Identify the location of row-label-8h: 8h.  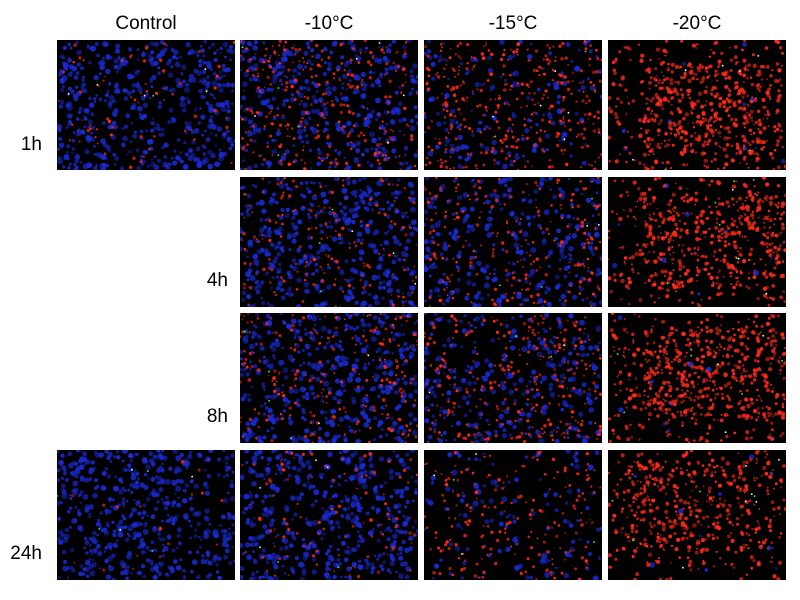
(217, 416).